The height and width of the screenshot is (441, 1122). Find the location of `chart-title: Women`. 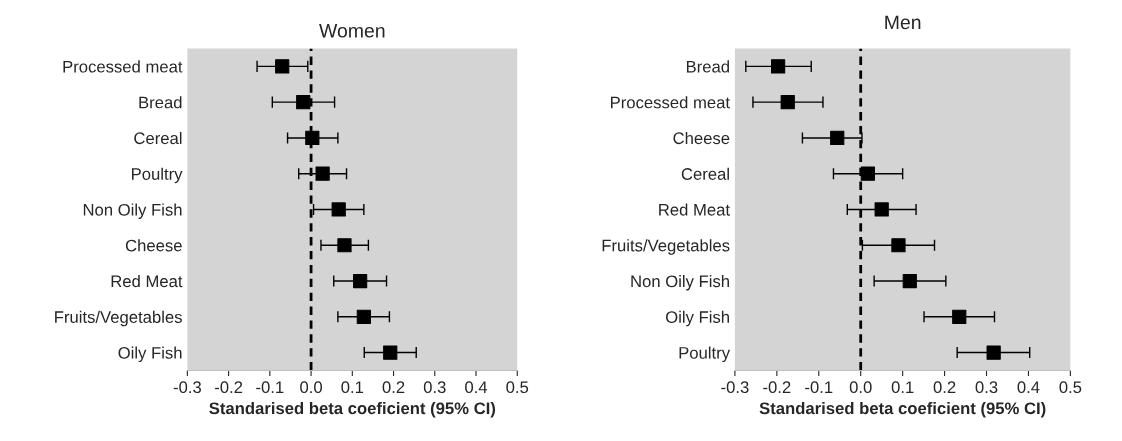

chart-title: Women is located at coordinates (352, 31).